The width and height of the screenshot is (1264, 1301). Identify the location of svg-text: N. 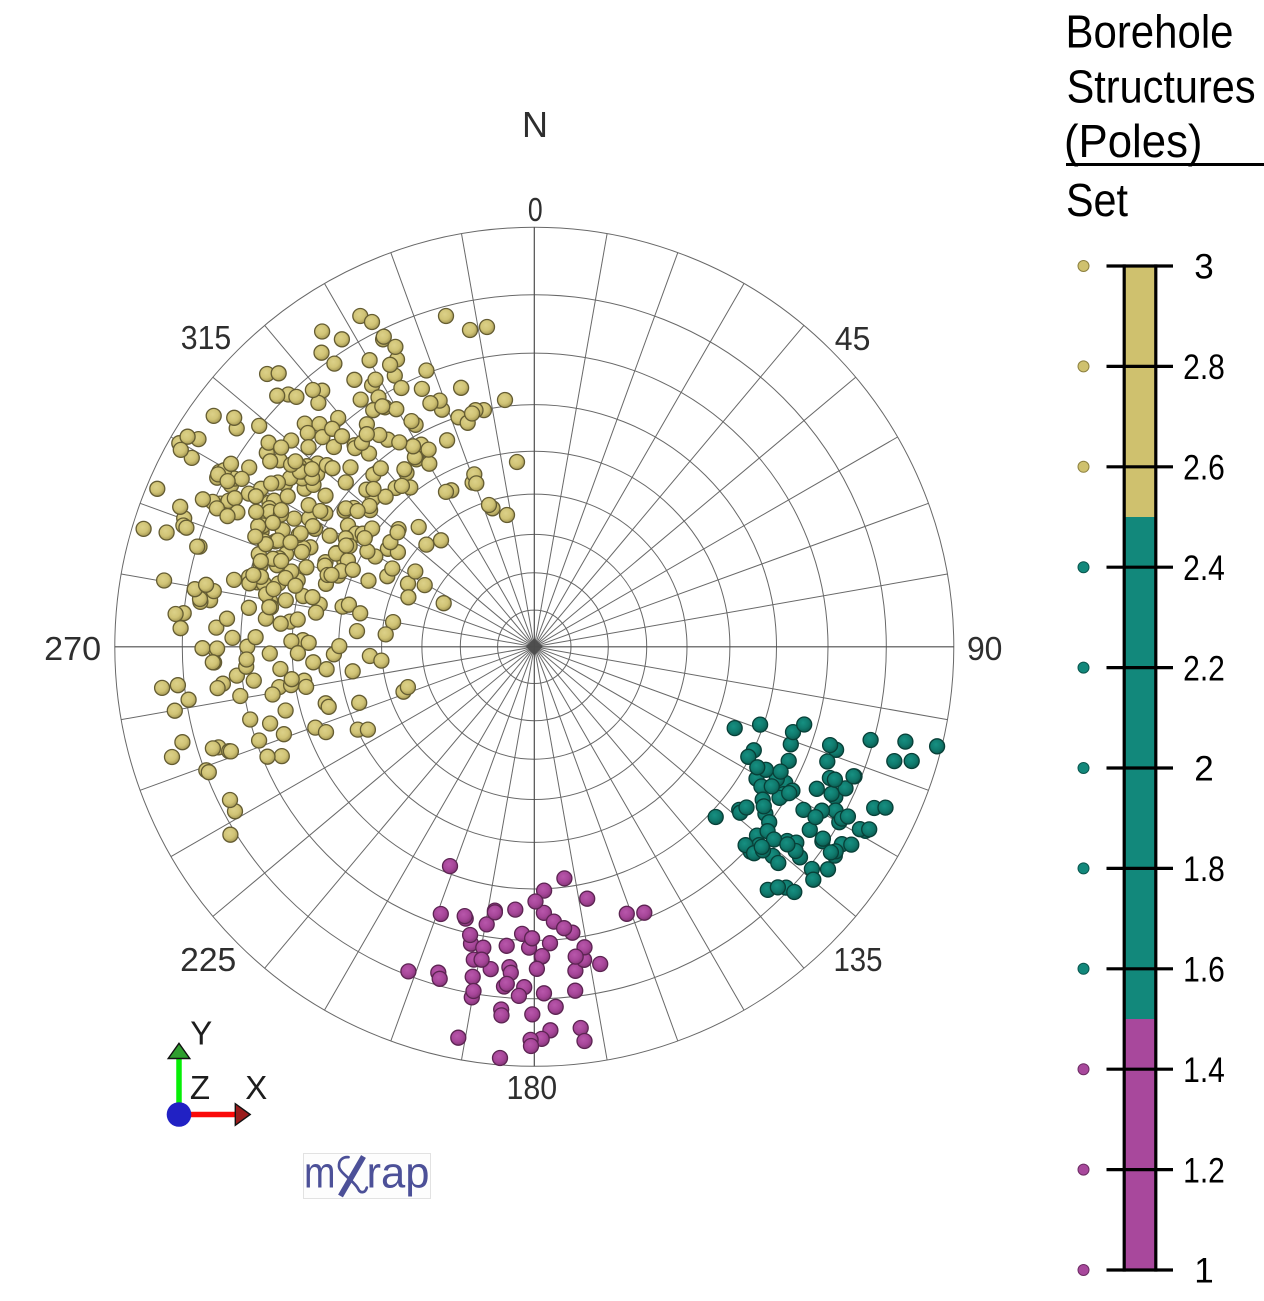
(535, 124).